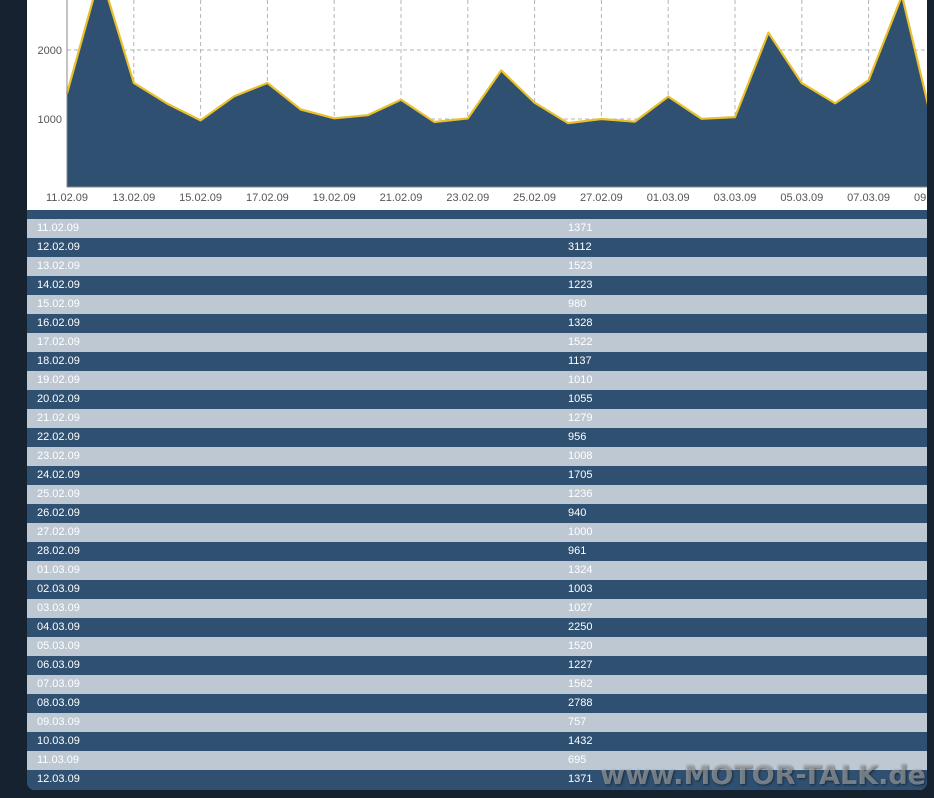 The width and height of the screenshot is (934, 798). Describe the element at coordinates (58, 608) in the screenshot. I see `row-date: 03.03.09` at that location.